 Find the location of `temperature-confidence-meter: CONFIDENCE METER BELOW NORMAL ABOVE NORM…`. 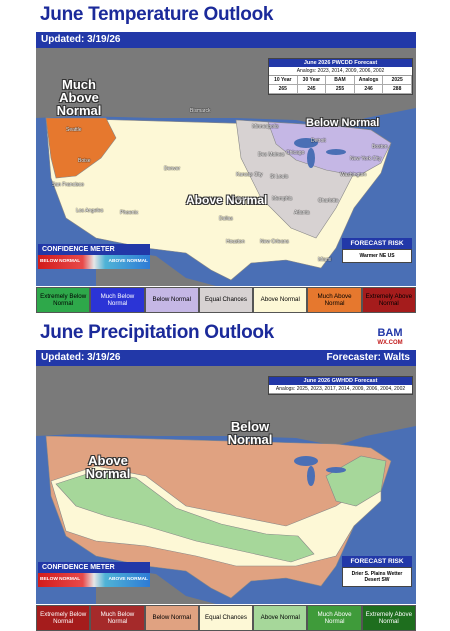

temperature-confidence-meter: CONFIDENCE METER BELOW NORMAL ABOVE NORM… is located at coordinates (94, 256).